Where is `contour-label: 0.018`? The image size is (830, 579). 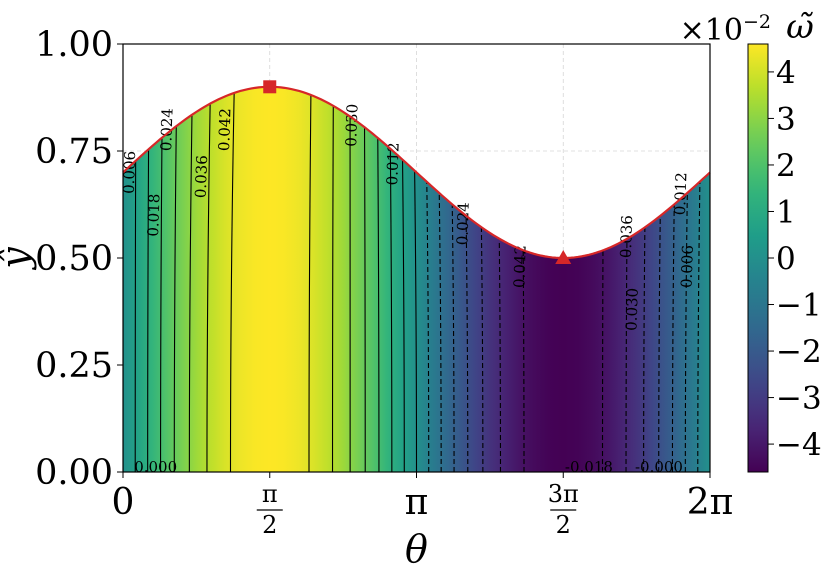 contour-label: 0.018 is located at coordinates (153, 215).